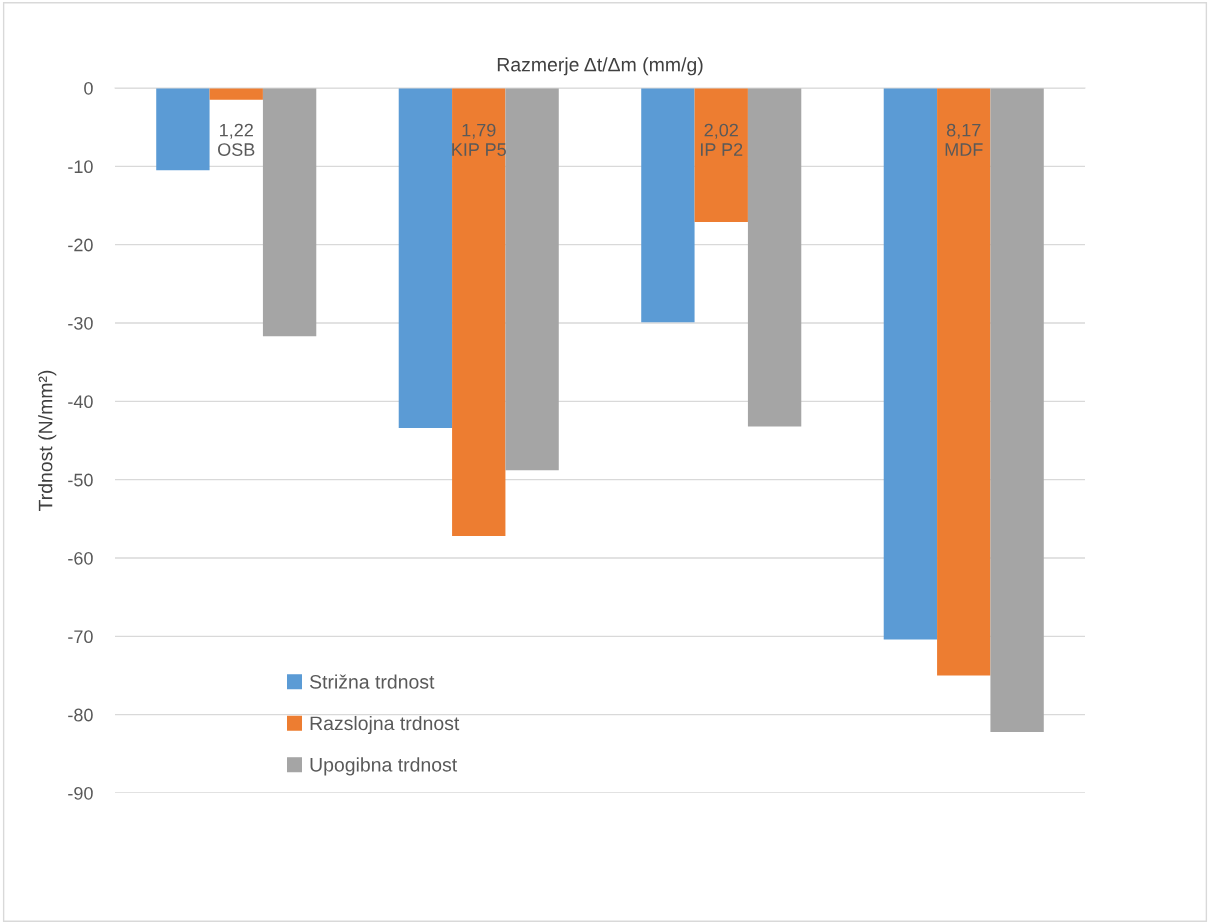 This screenshot has height=924, width=1210. Describe the element at coordinates (80, 480) in the screenshot. I see `y-tick-label: -50` at that location.